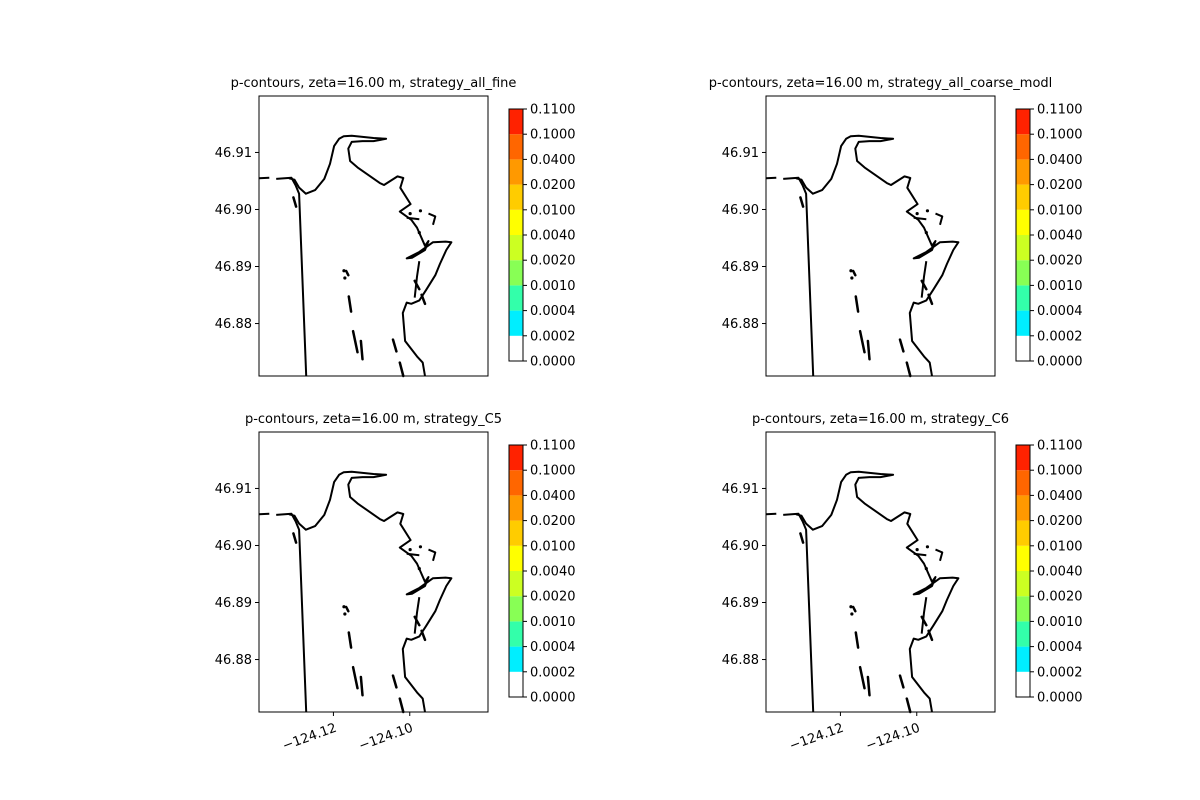  I want to click on colorbar-tick-label: 0.0400, so click(553, 160).